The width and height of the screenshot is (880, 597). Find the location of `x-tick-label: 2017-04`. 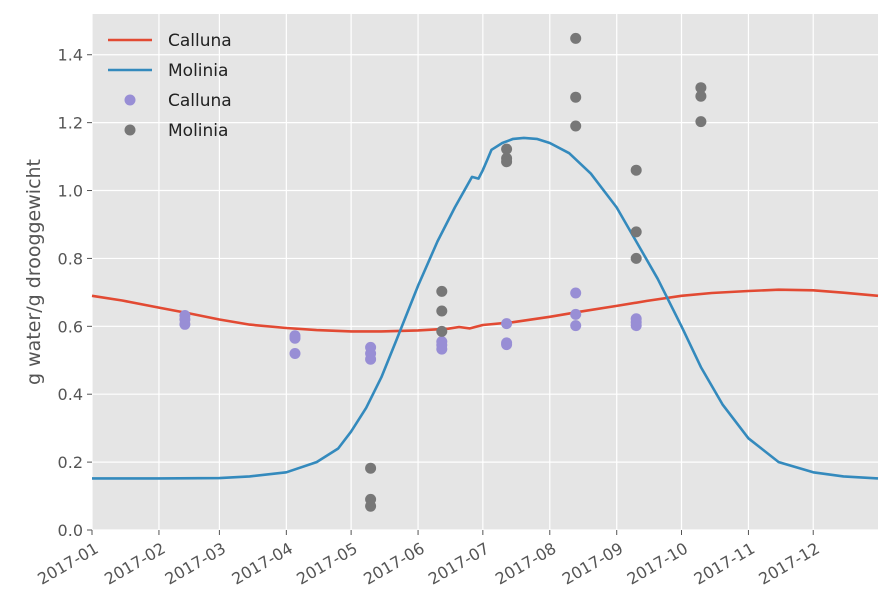

x-tick-label: 2017-04 is located at coordinates (262, 564).